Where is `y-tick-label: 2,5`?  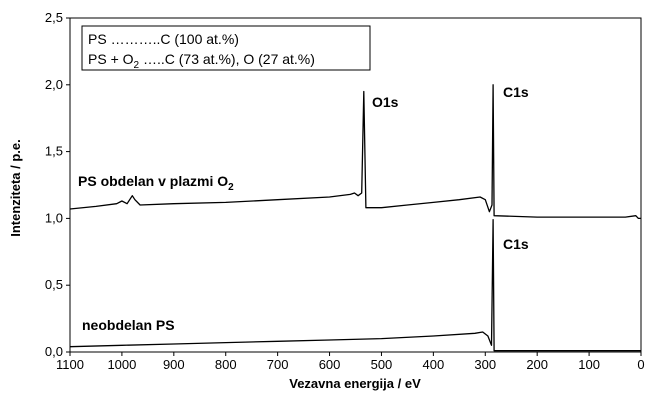
y-tick-label: 2,5 is located at coordinates (54, 17).